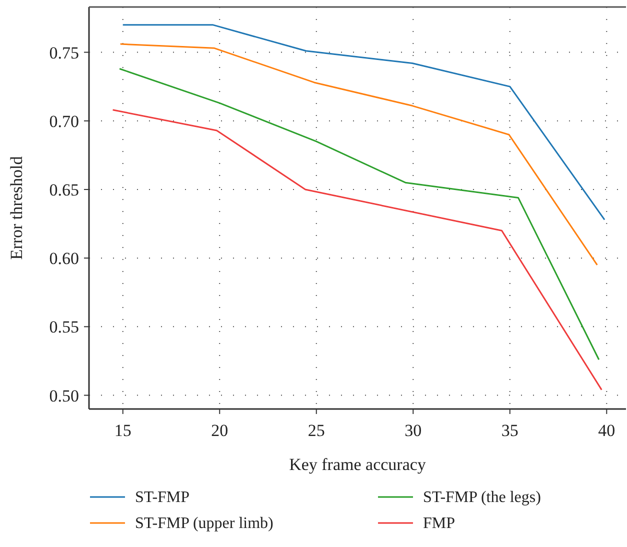  I want to click on x-tick-label: 25, so click(316, 430).